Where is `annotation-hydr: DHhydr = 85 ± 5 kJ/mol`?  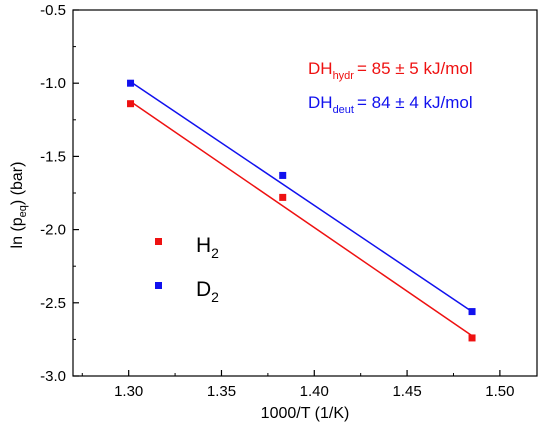
annotation-hydr: DHhydr = 85 ± 5 kJ/mol is located at coordinates (390, 70).